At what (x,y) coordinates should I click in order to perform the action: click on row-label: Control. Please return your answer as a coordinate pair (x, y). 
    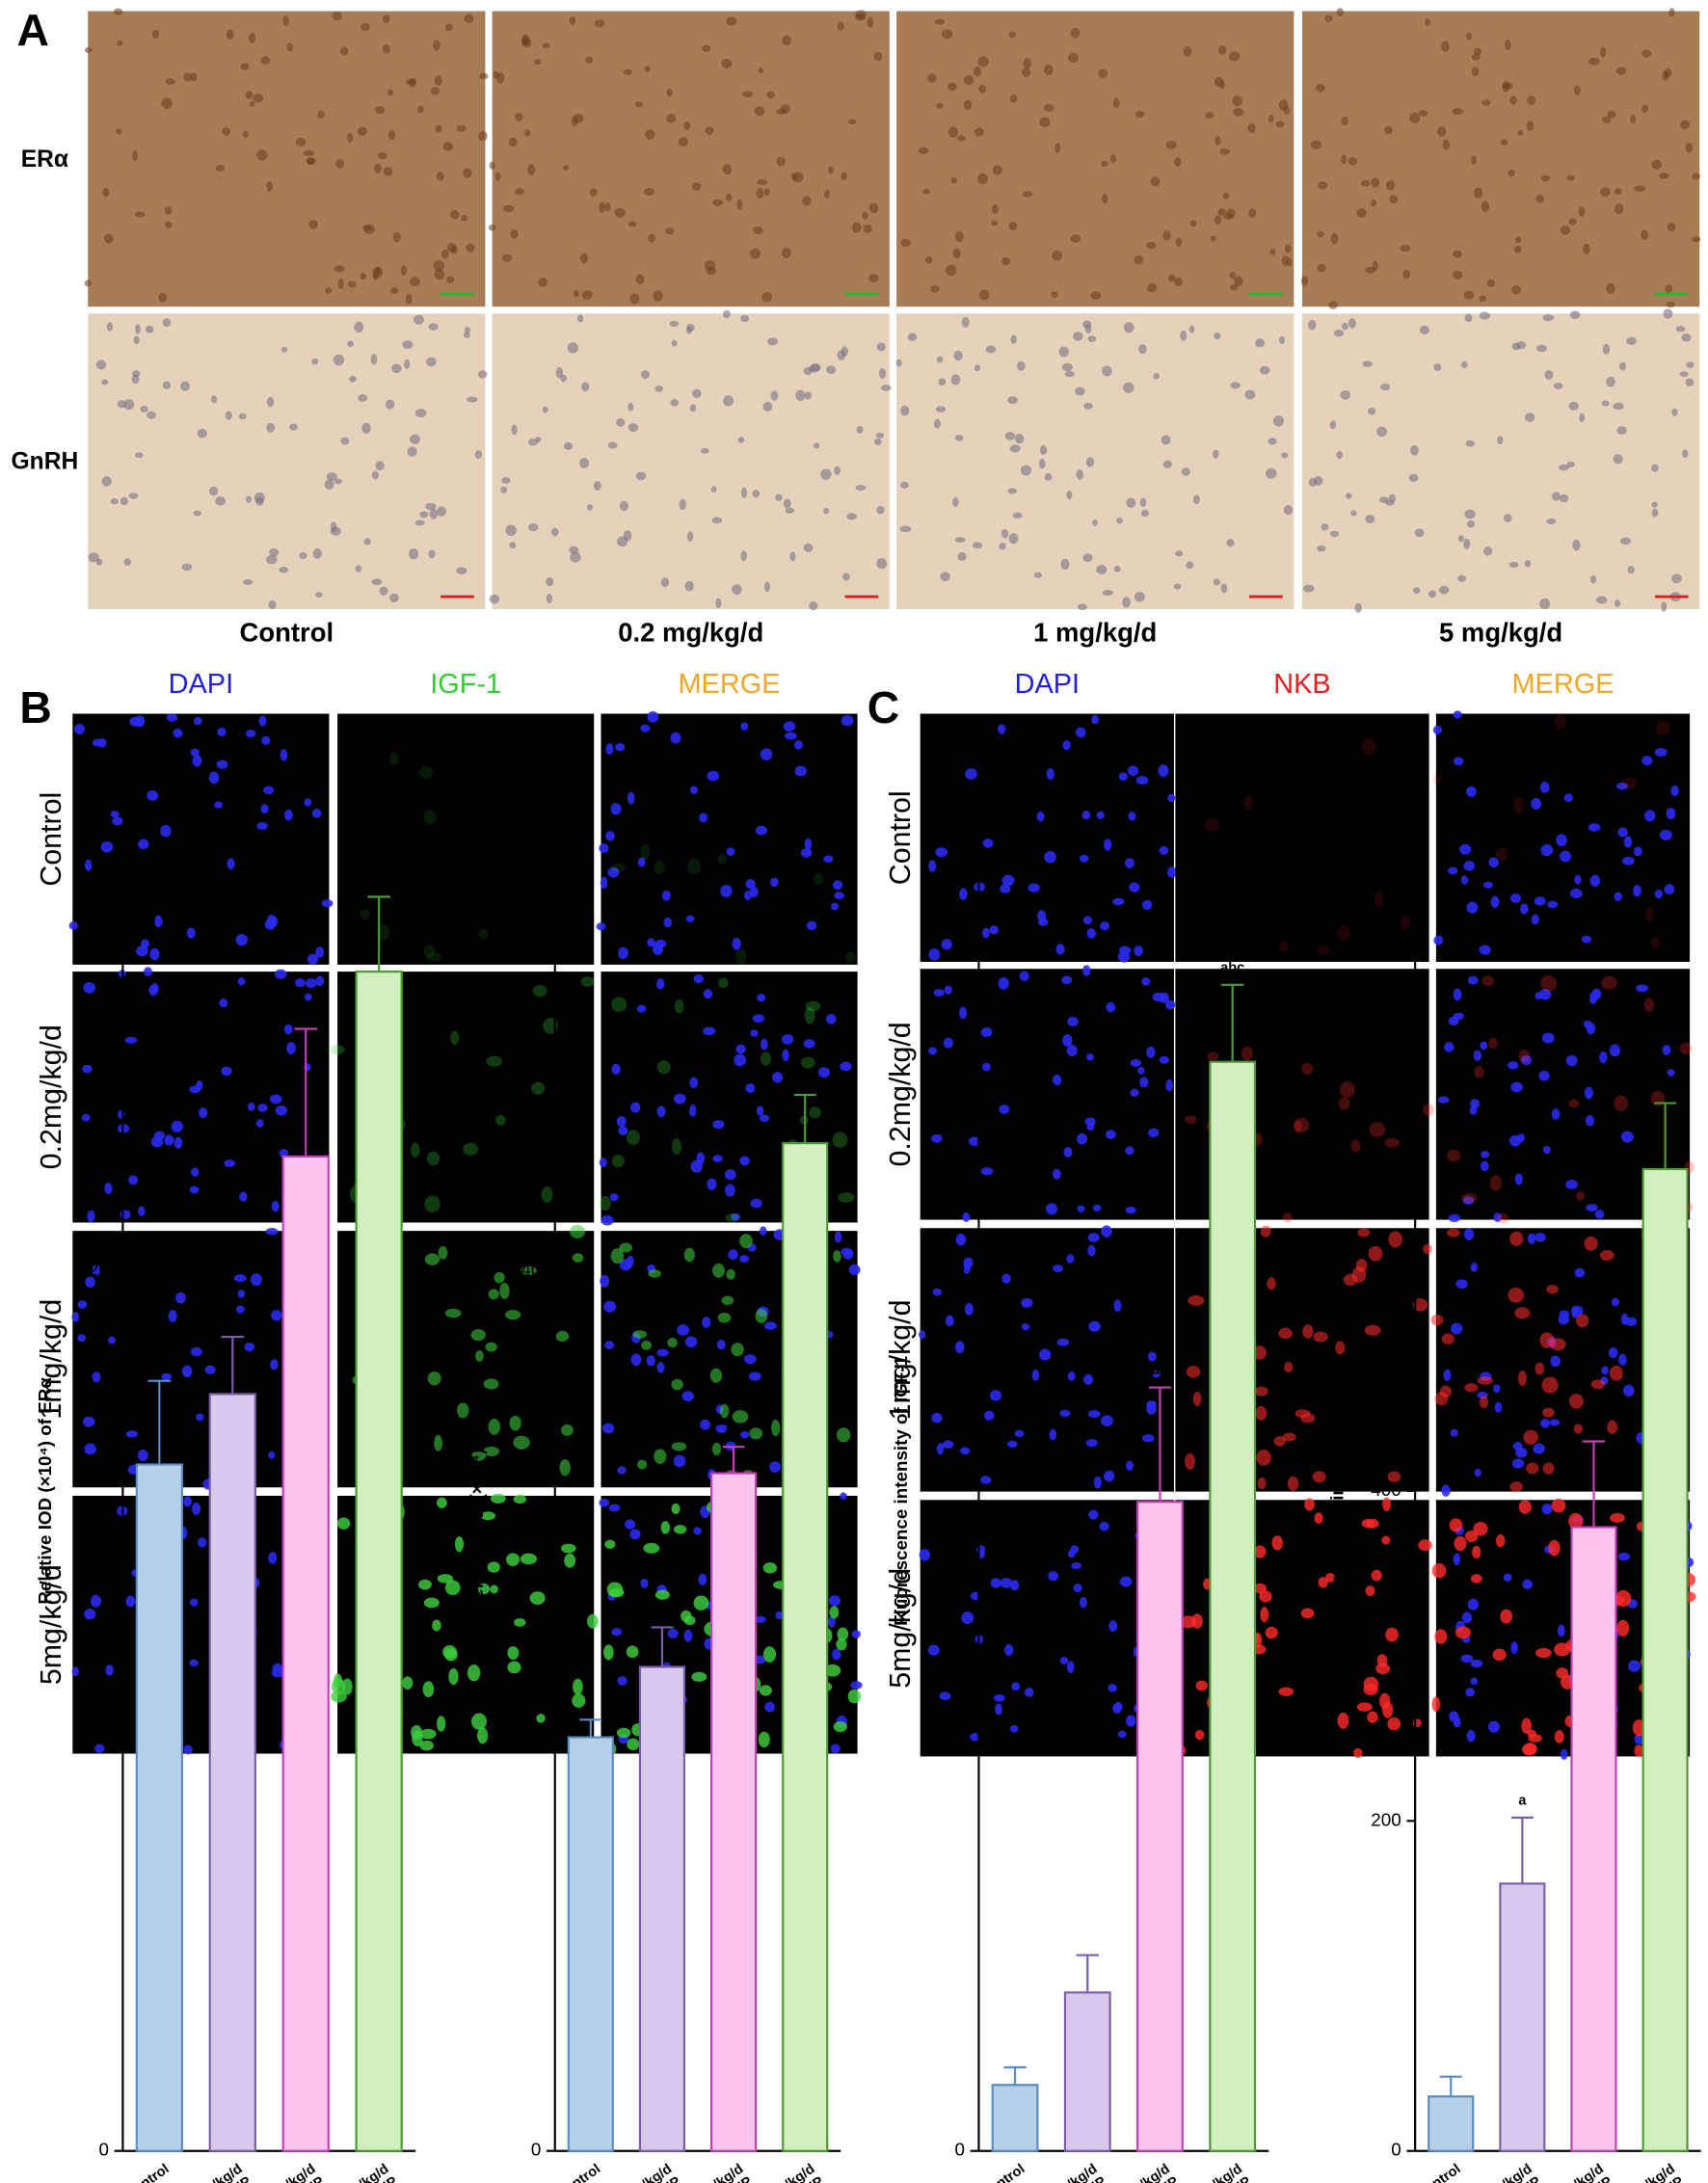
    Looking at the image, I should click on (51, 840).